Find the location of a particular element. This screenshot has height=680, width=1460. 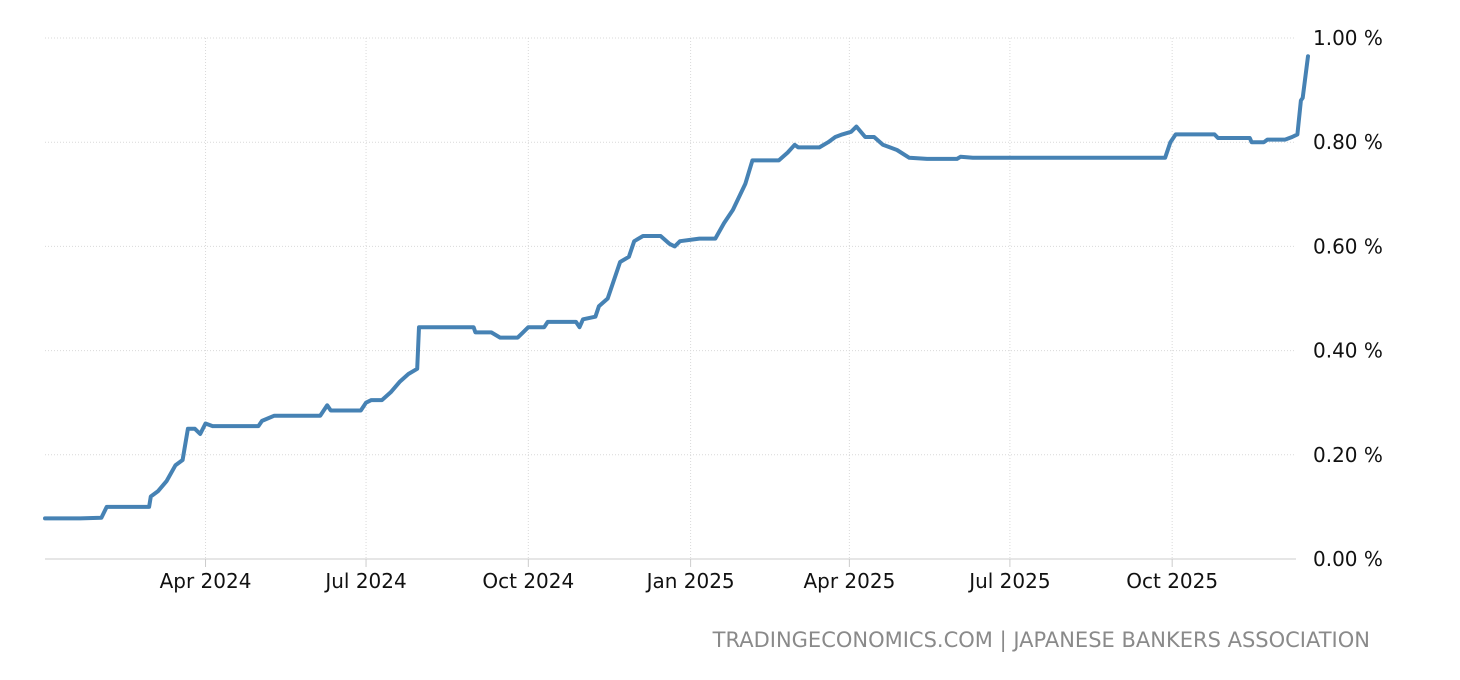

x-tick-label: Oct 2025 is located at coordinates (1172, 581).